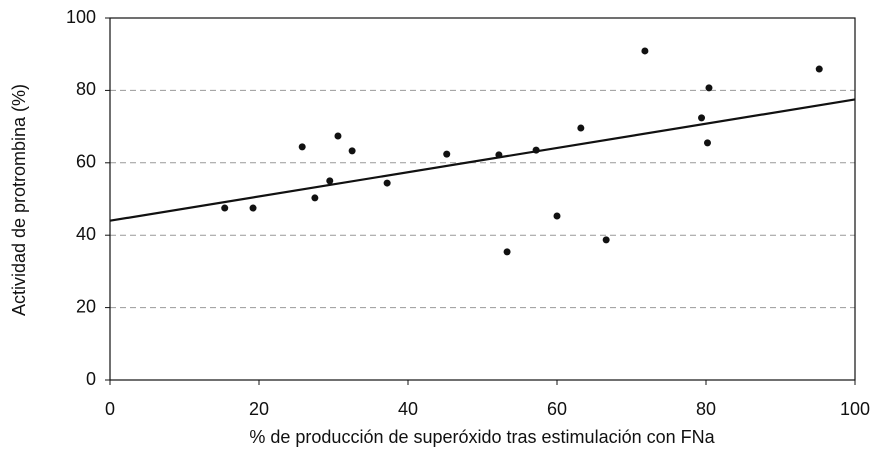  Describe the element at coordinates (86, 234) in the screenshot. I see `y-tick-label: 40` at that location.